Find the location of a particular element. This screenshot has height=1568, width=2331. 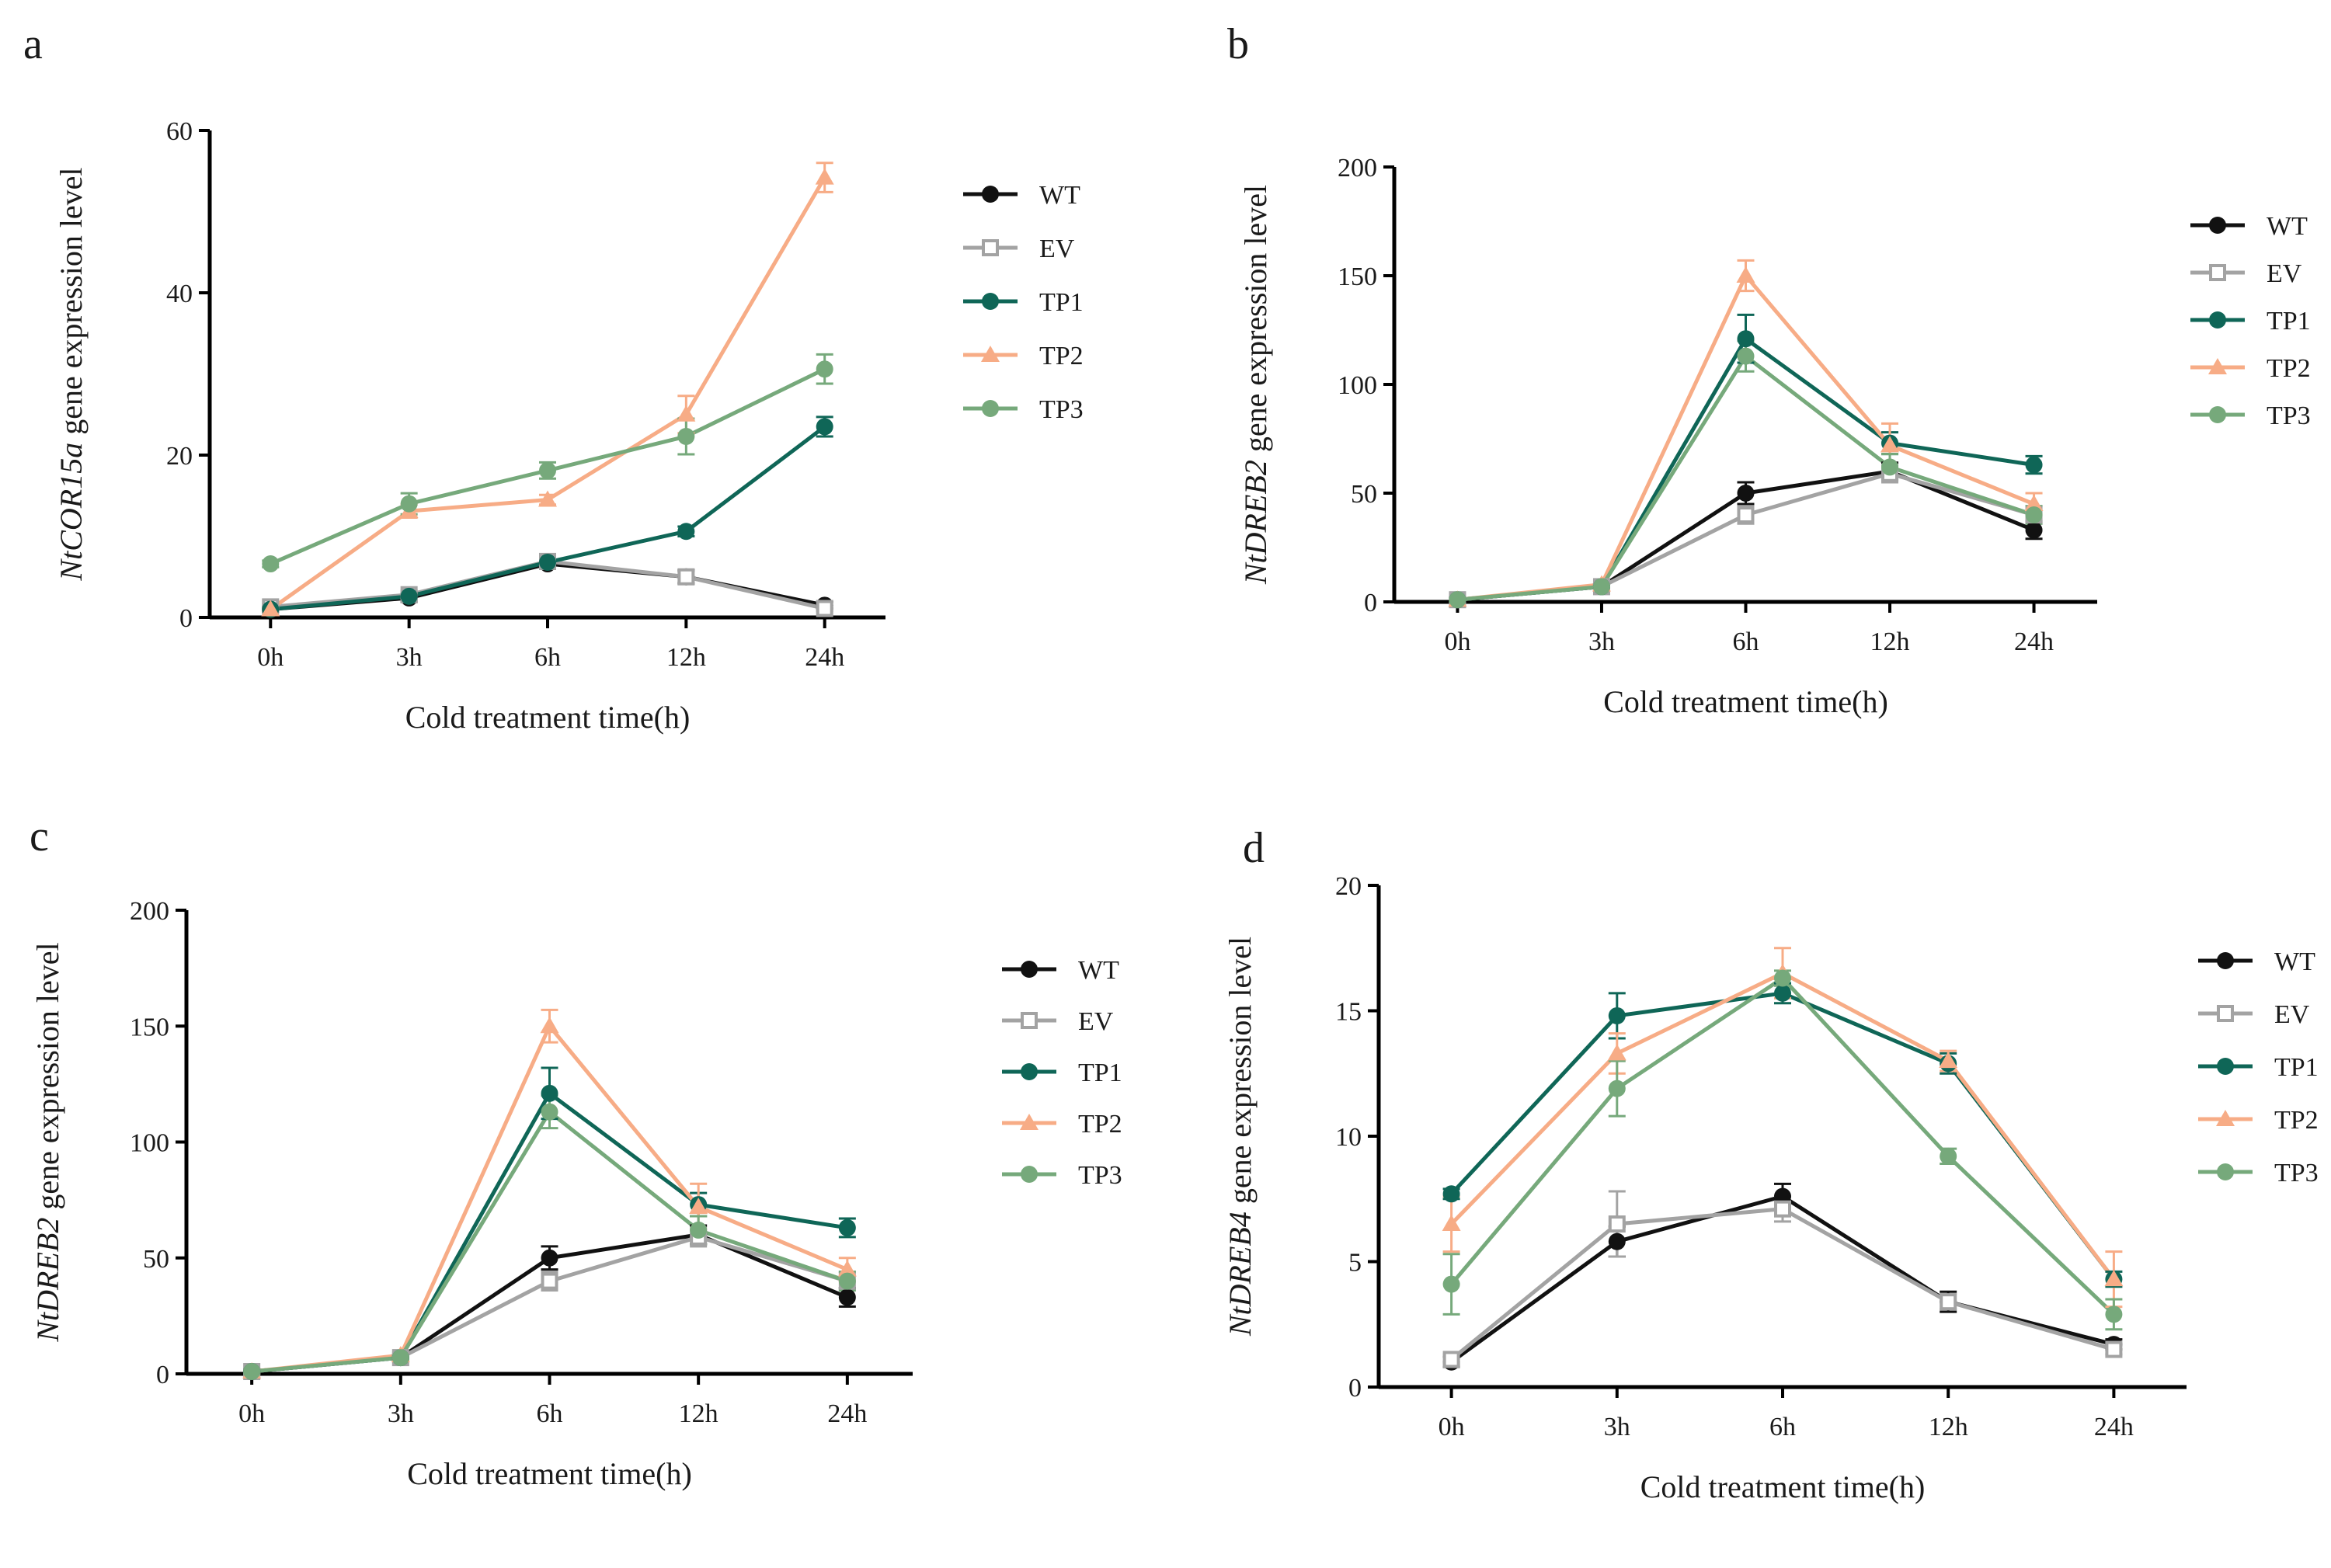

panel-letter: c is located at coordinates (39, 836).